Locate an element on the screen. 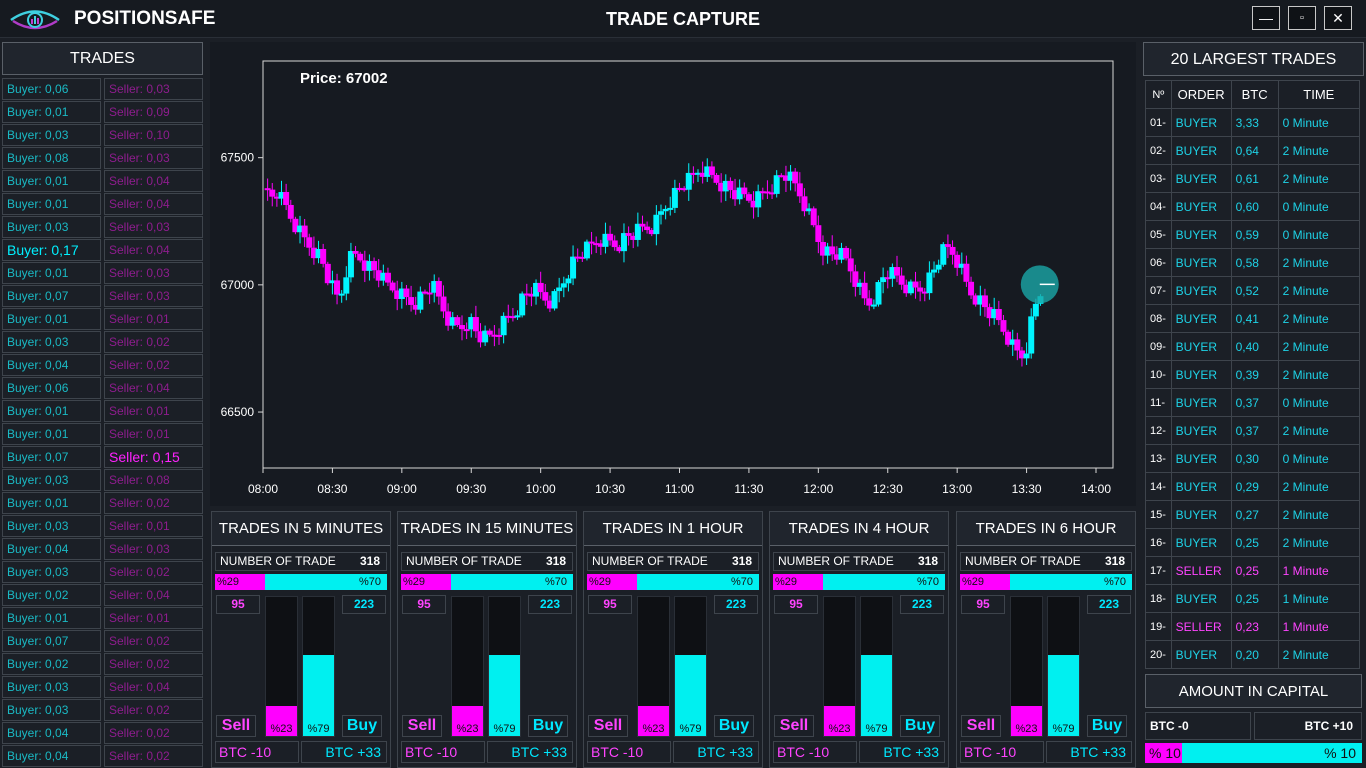 This screenshot has height=768, width=1366. table-row: 07- BUYER 0,52 2 Minute is located at coordinates (1253, 290).